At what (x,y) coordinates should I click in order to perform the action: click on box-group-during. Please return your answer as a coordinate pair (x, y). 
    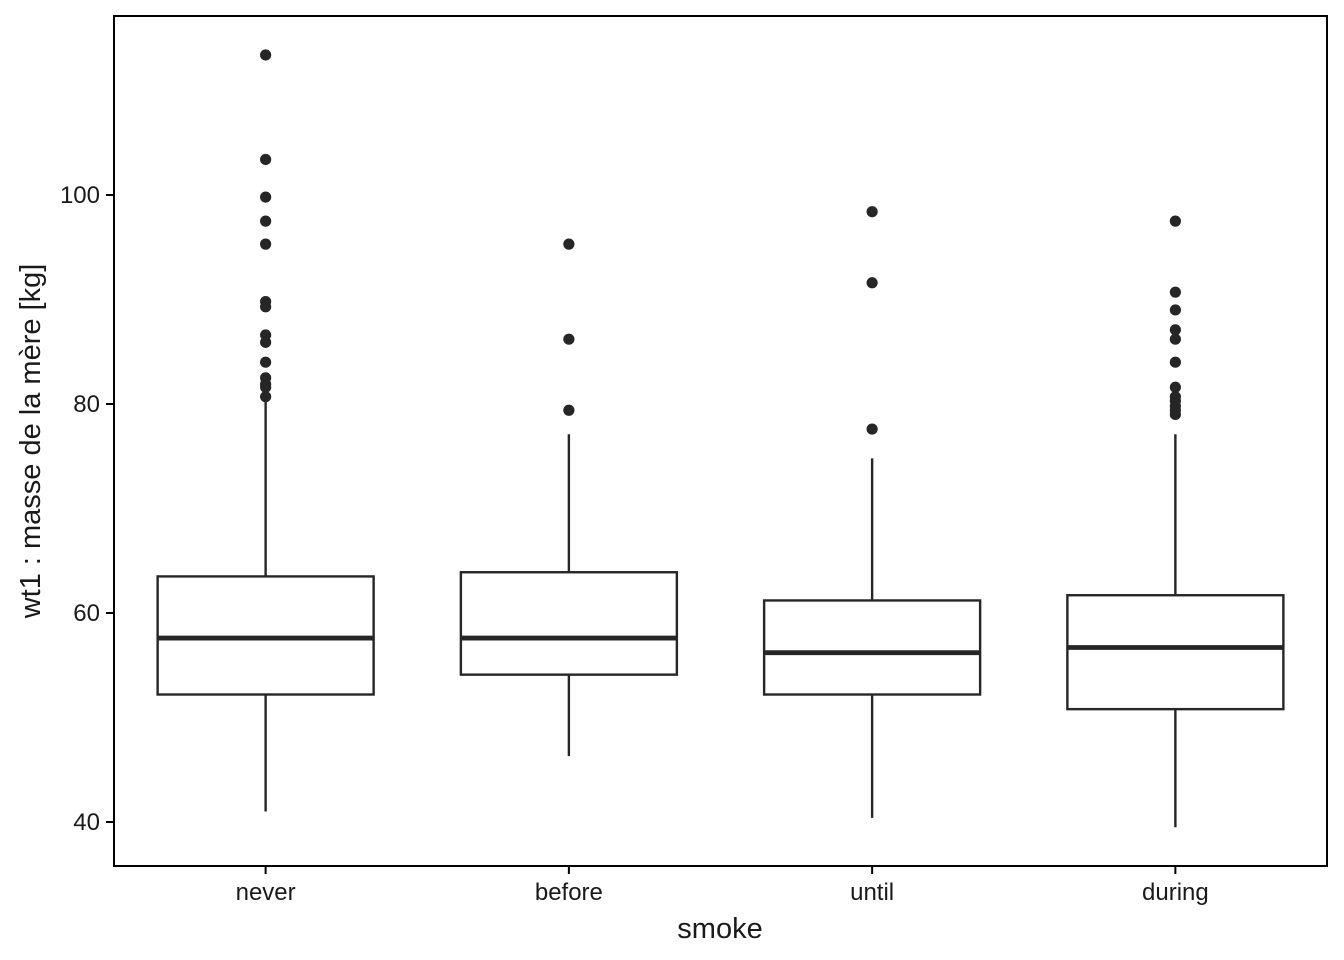
    Looking at the image, I should click on (1175, 631).